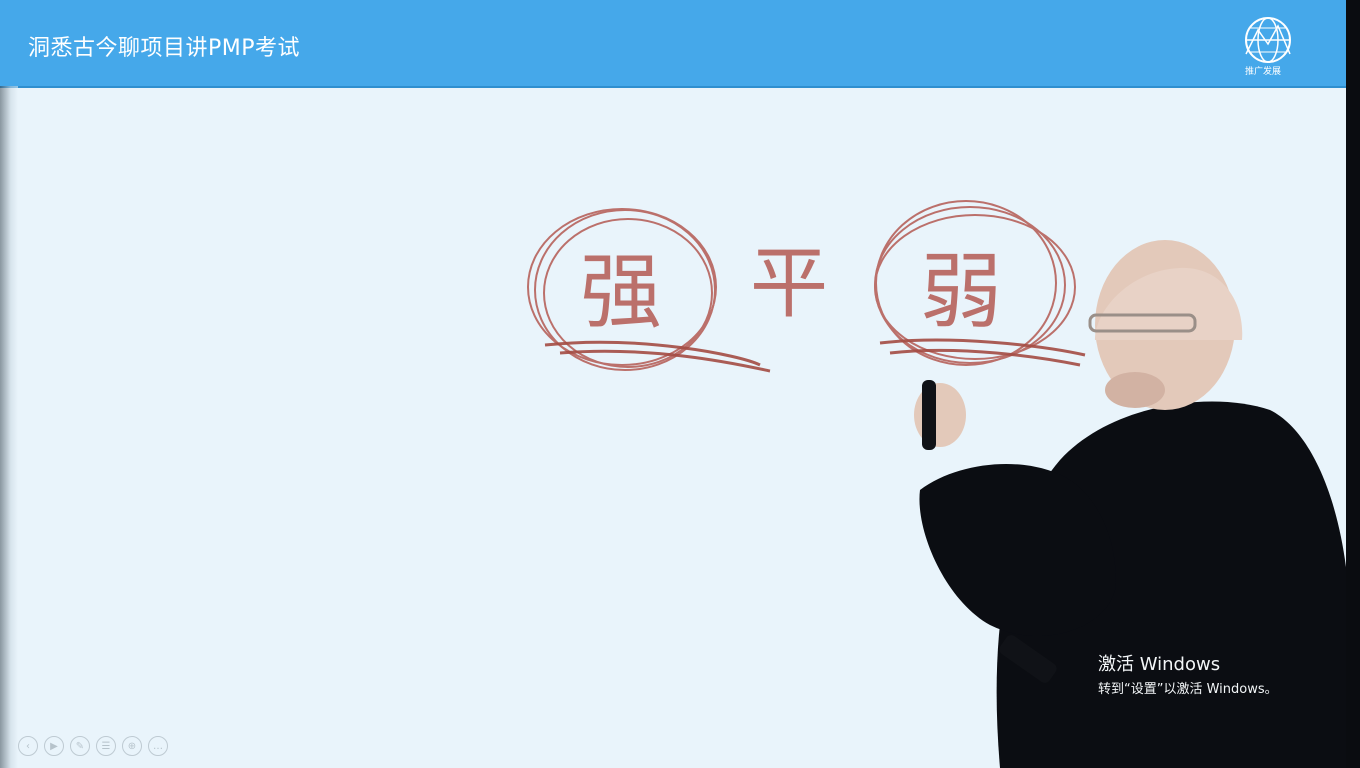 The width and height of the screenshot is (1360, 768). What do you see at coordinates (106, 746) in the screenshot?
I see `settings-icon: ☰` at bounding box center [106, 746].